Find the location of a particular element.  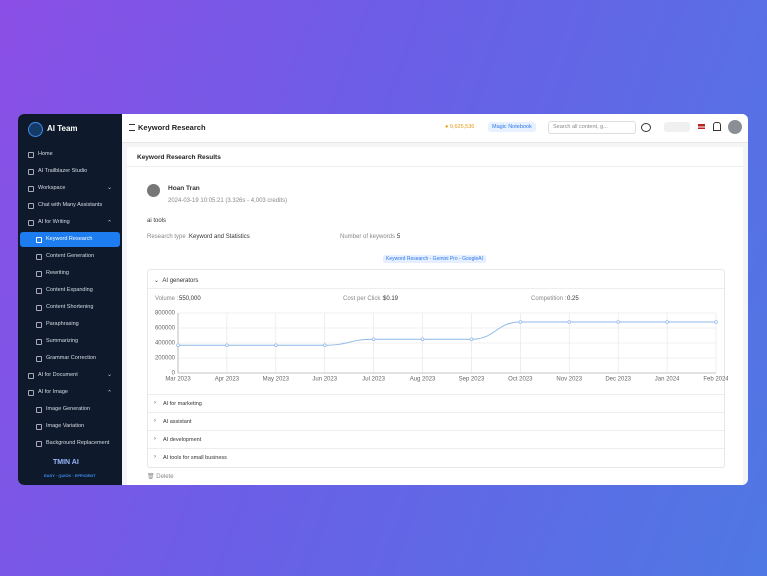

nav-item: Paraphrasing is located at coordinates (70, 324).